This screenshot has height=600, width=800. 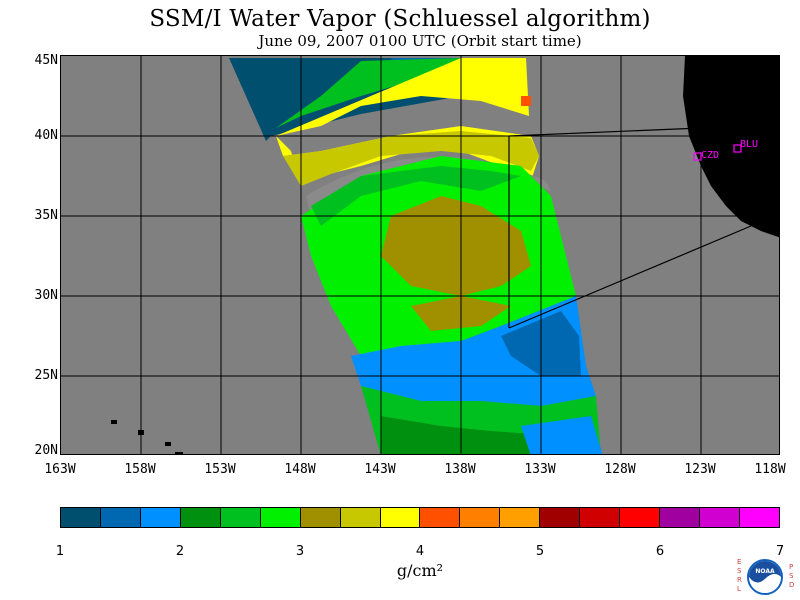 What do you see at coordinates (46, 295) in the screenshot?
I see `lat-label: 30N` at bounding box center [46, 295].